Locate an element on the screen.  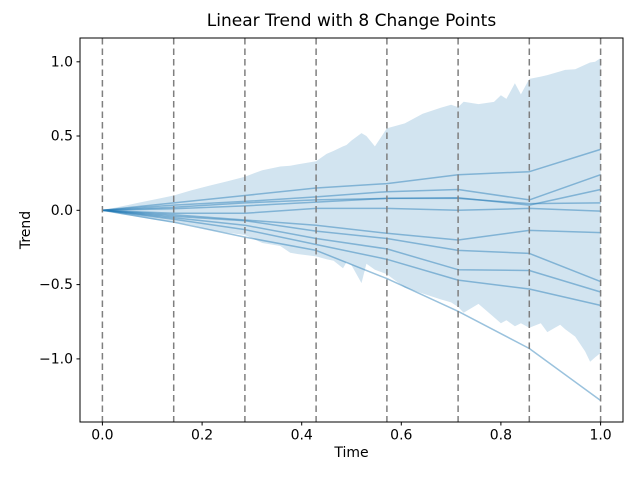
y-tick-label: 0.5 is located at coordinates (62, 137).